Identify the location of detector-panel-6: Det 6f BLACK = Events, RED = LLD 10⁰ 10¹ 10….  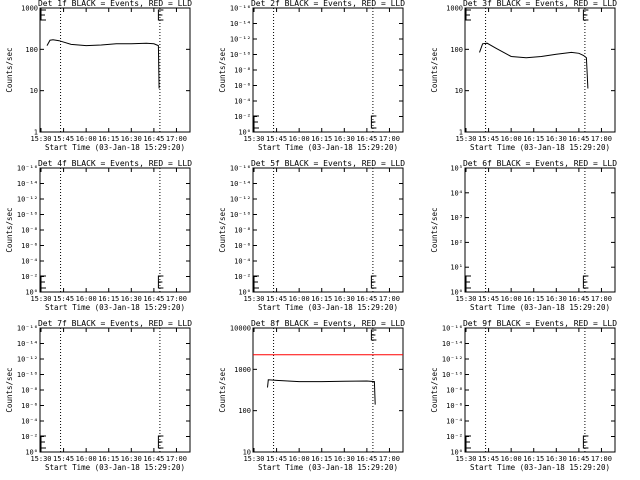
(523, 235).